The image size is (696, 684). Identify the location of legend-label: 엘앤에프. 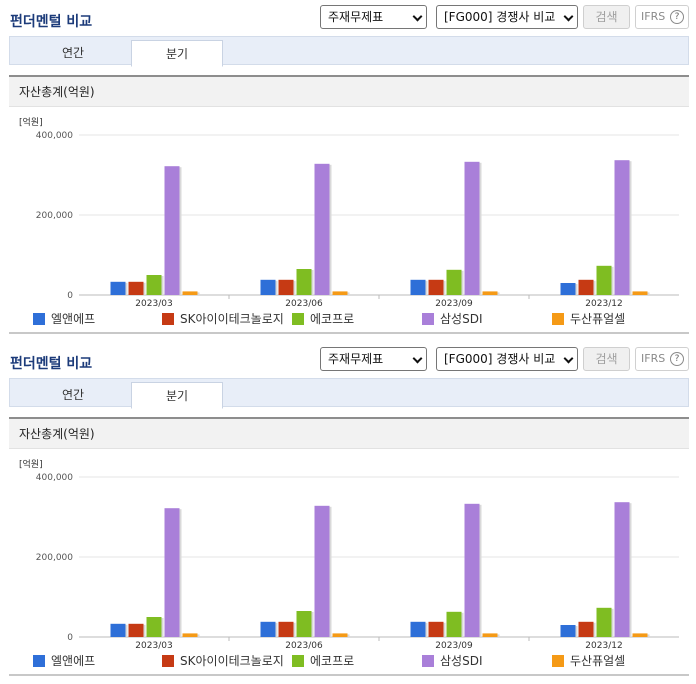
(73, 661).